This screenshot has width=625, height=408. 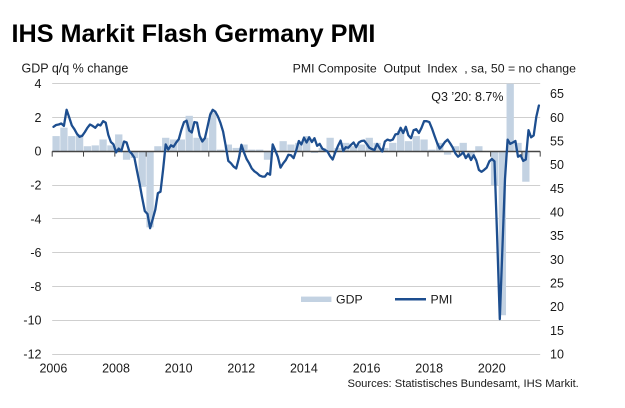 What do you see at coordinates (557, 355) in the screenshot?
I see `svg-text: 10` at bounding box center [557, 355].